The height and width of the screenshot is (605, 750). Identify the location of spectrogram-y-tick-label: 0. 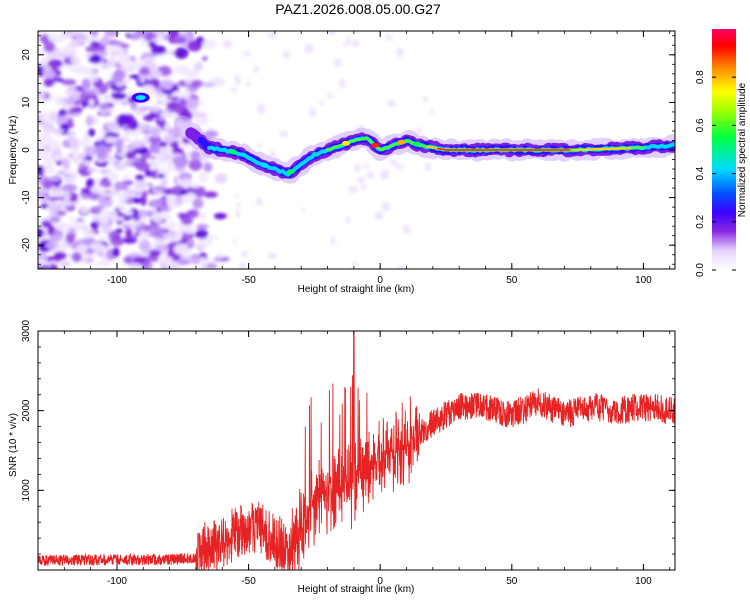
(26, 150).